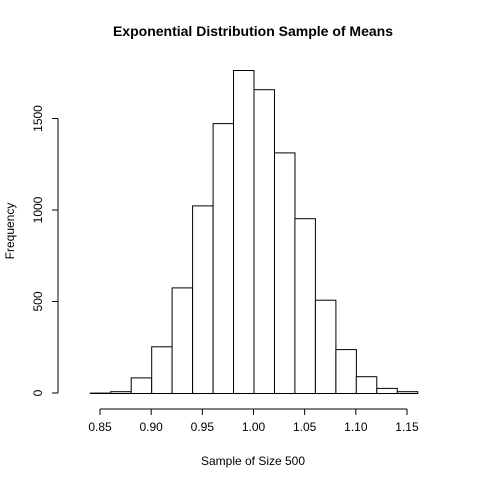  Describe the element at coordinates (305, 427) in the screenshot. I see `x-tick-label: 1.05` at that location.